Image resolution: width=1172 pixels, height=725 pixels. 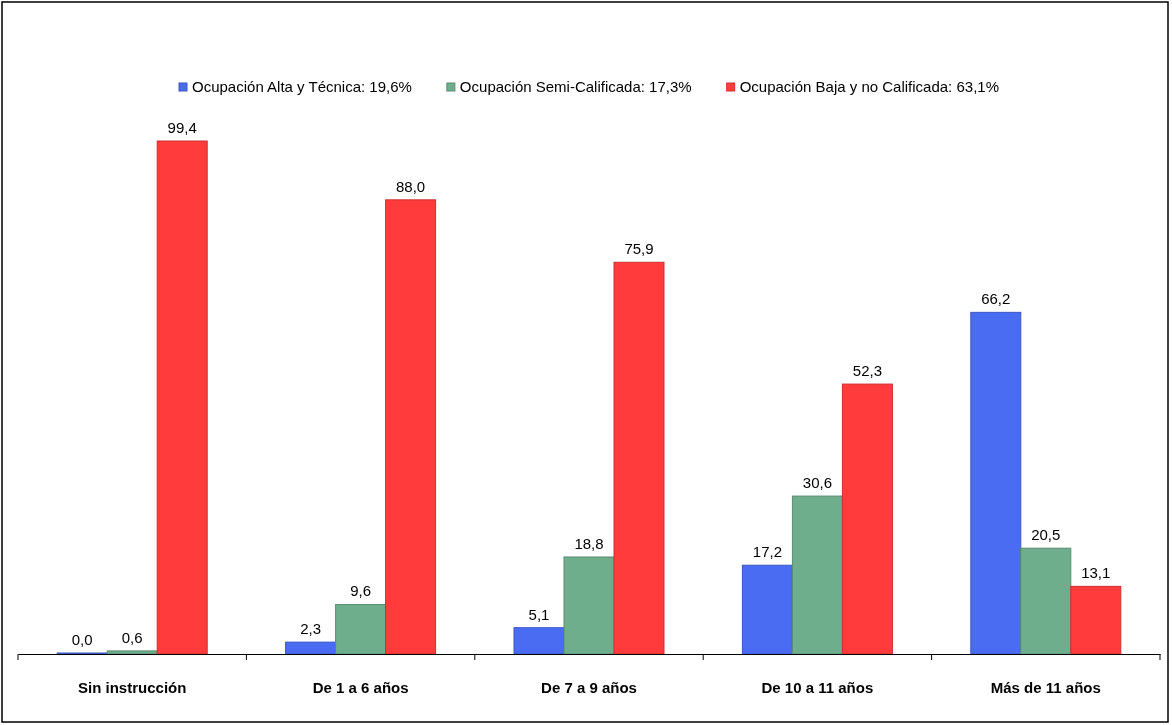 What do you see at coordinates (311, 629) in the screenshot?
I see `data-label: 2,3` at bounding box center [311, 629].